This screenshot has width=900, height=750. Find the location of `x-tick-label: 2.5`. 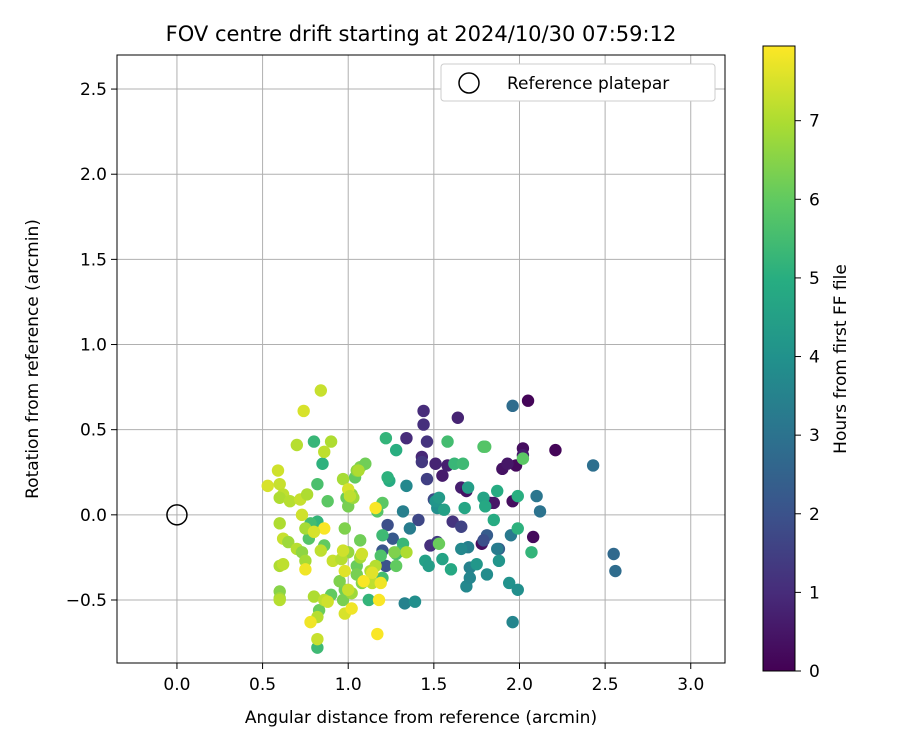

x-tick-label: 2.5 is located at coordinates (605, 685).